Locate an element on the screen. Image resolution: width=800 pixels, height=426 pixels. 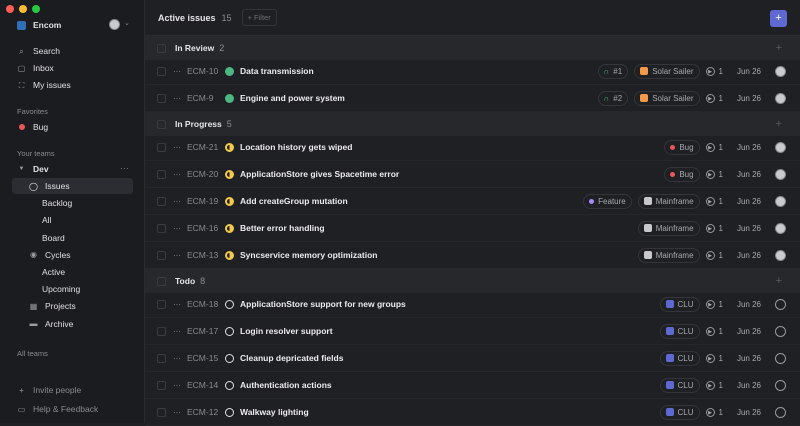
sidebar-item-archive: ▬ Archive is located at coordinates (51, 323).